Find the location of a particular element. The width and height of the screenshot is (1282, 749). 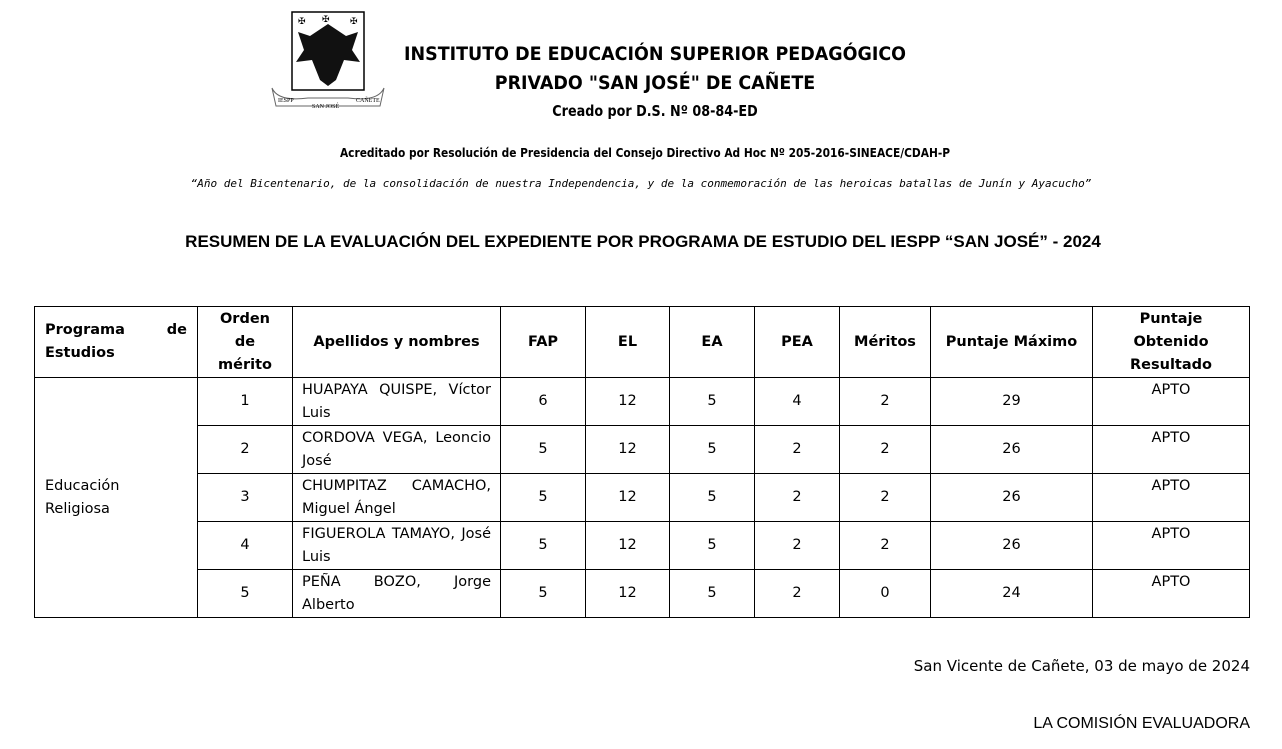

header-pea: PEA is located at coordinates (797, 342).